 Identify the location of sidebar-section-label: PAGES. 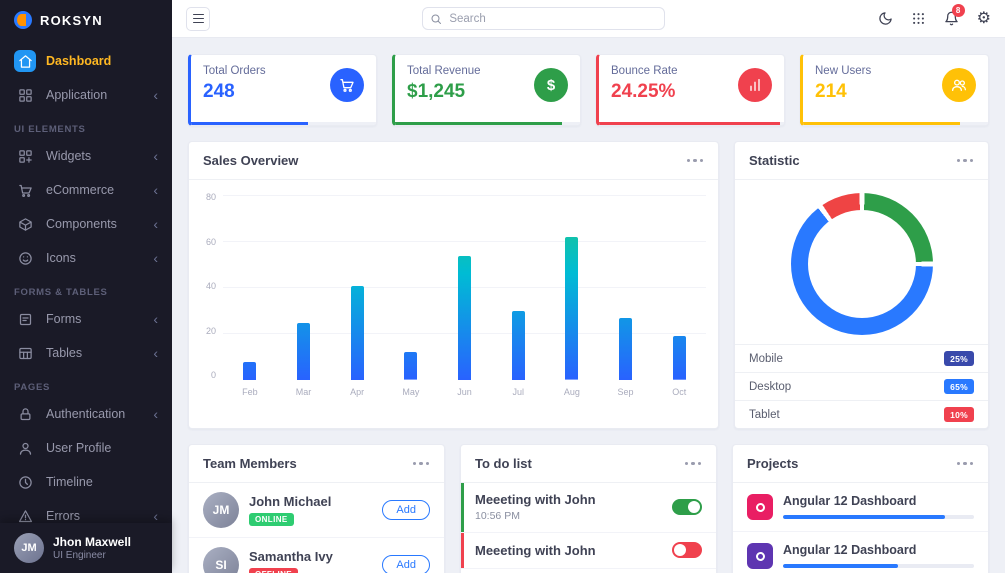
(32, 387).